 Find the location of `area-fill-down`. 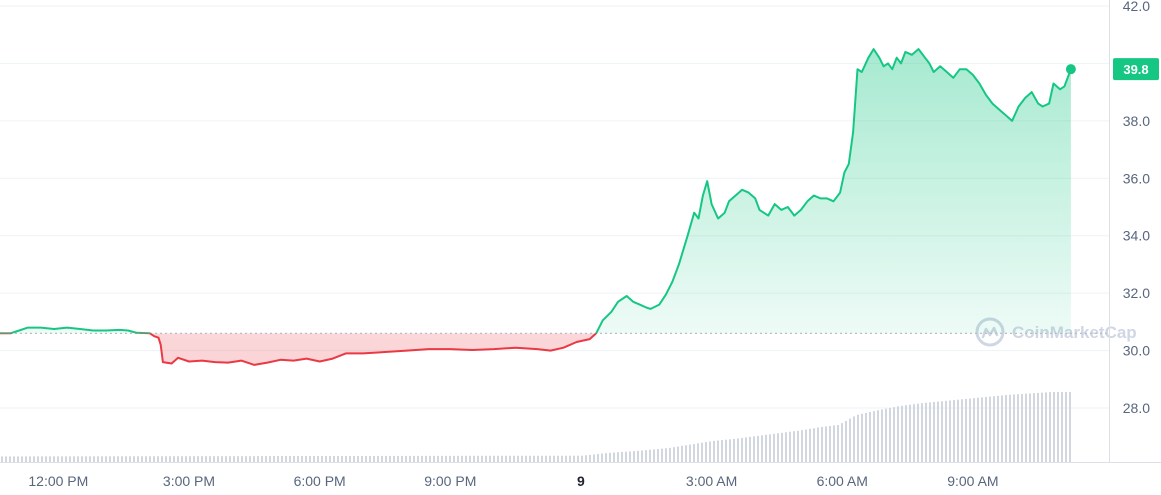

area-fill-down is located at coordinates (535, 349).